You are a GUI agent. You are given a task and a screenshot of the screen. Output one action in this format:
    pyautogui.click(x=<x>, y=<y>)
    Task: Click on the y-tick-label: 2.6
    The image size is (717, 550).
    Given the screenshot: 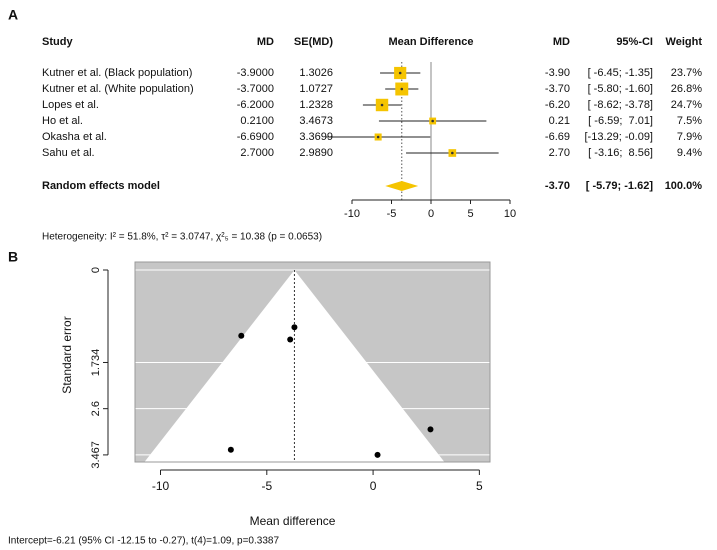 What is the action you would take?
    pyautogui.click(x=96, y=408)
    